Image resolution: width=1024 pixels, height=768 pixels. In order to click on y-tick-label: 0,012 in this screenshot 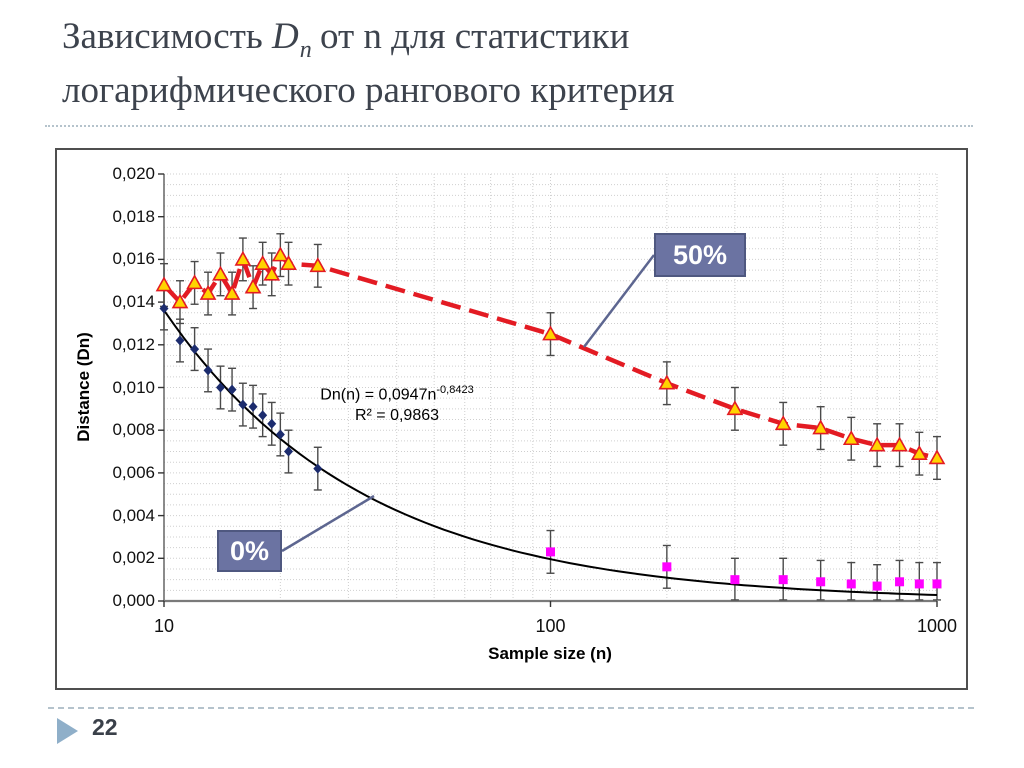, I will do `click(133, 344)`.